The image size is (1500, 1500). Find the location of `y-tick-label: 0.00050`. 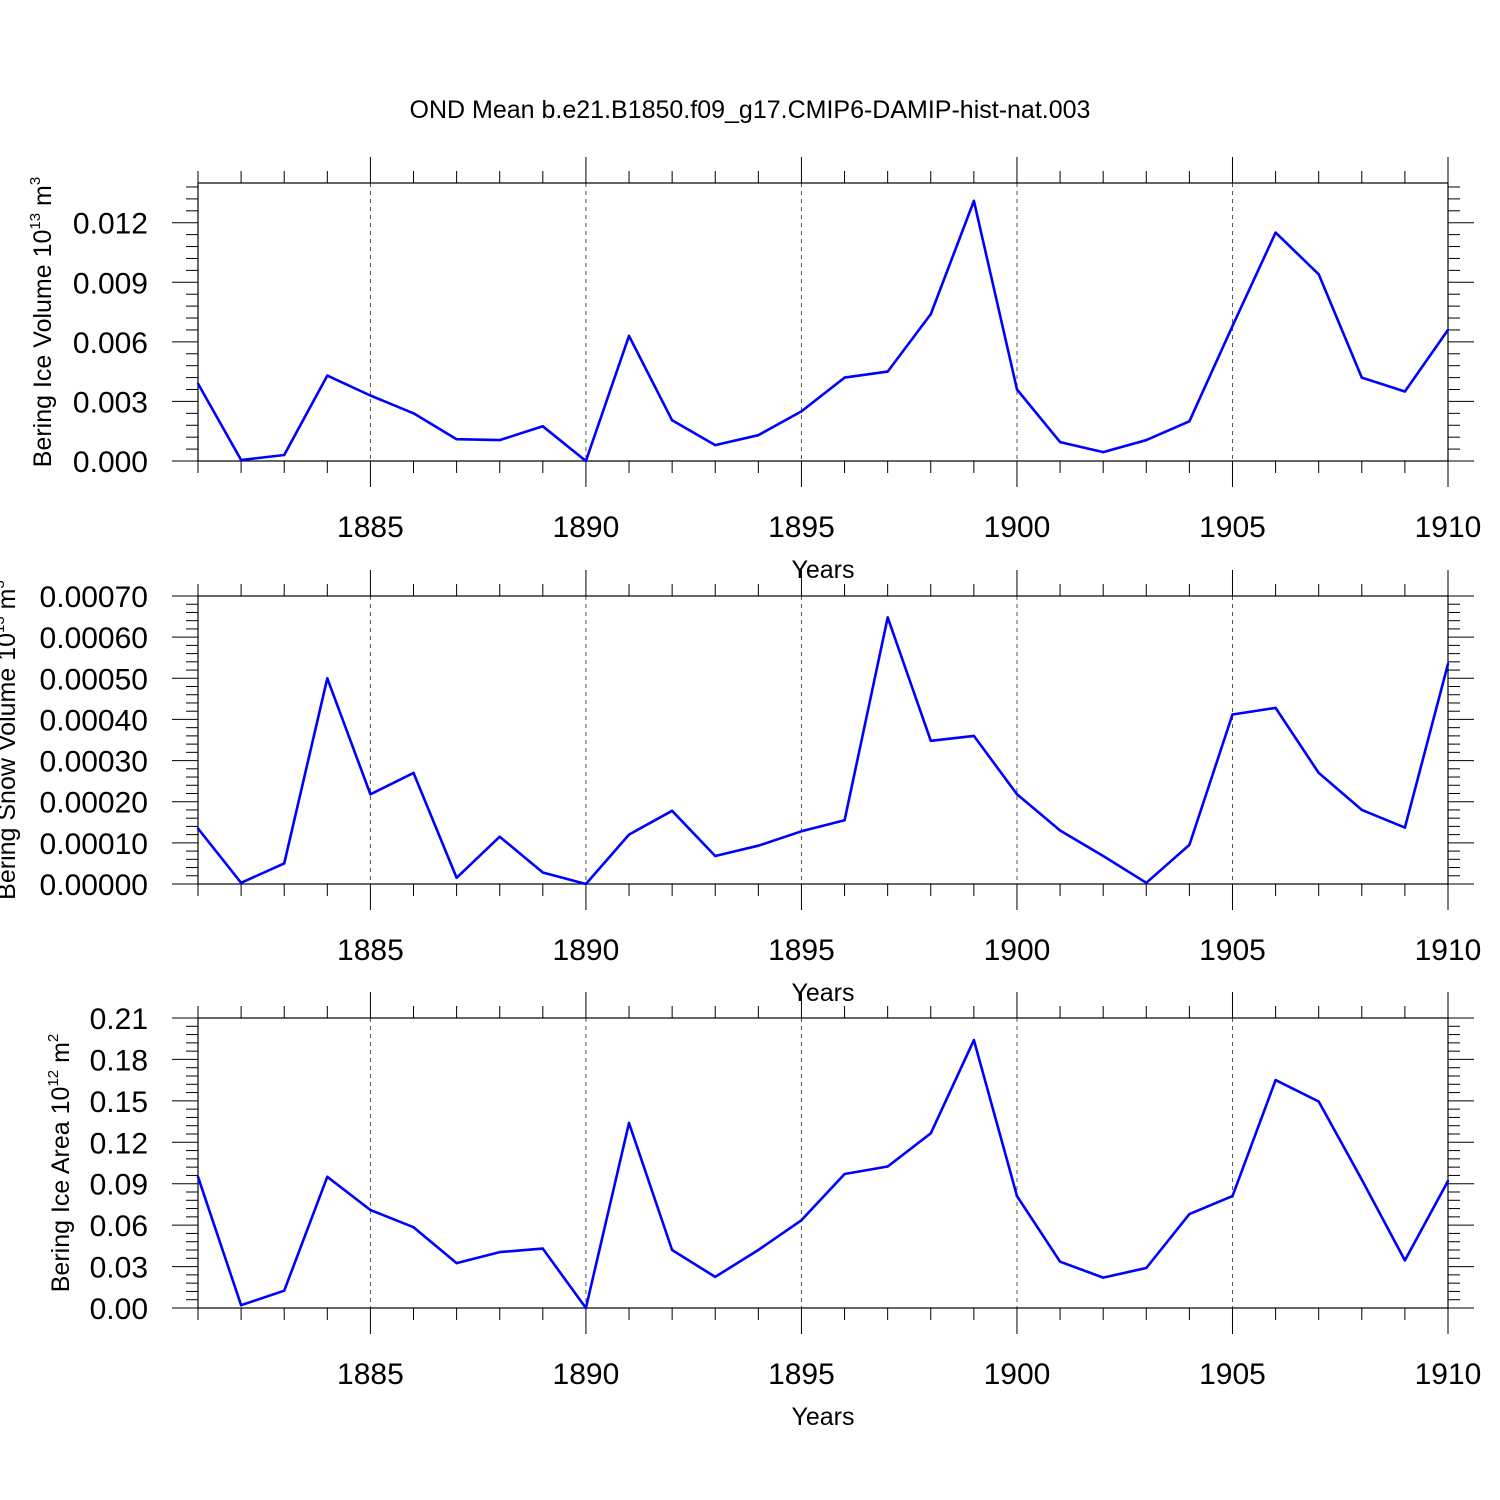

y-tick-label: 0.00050 is located at coordinates (94, 679).